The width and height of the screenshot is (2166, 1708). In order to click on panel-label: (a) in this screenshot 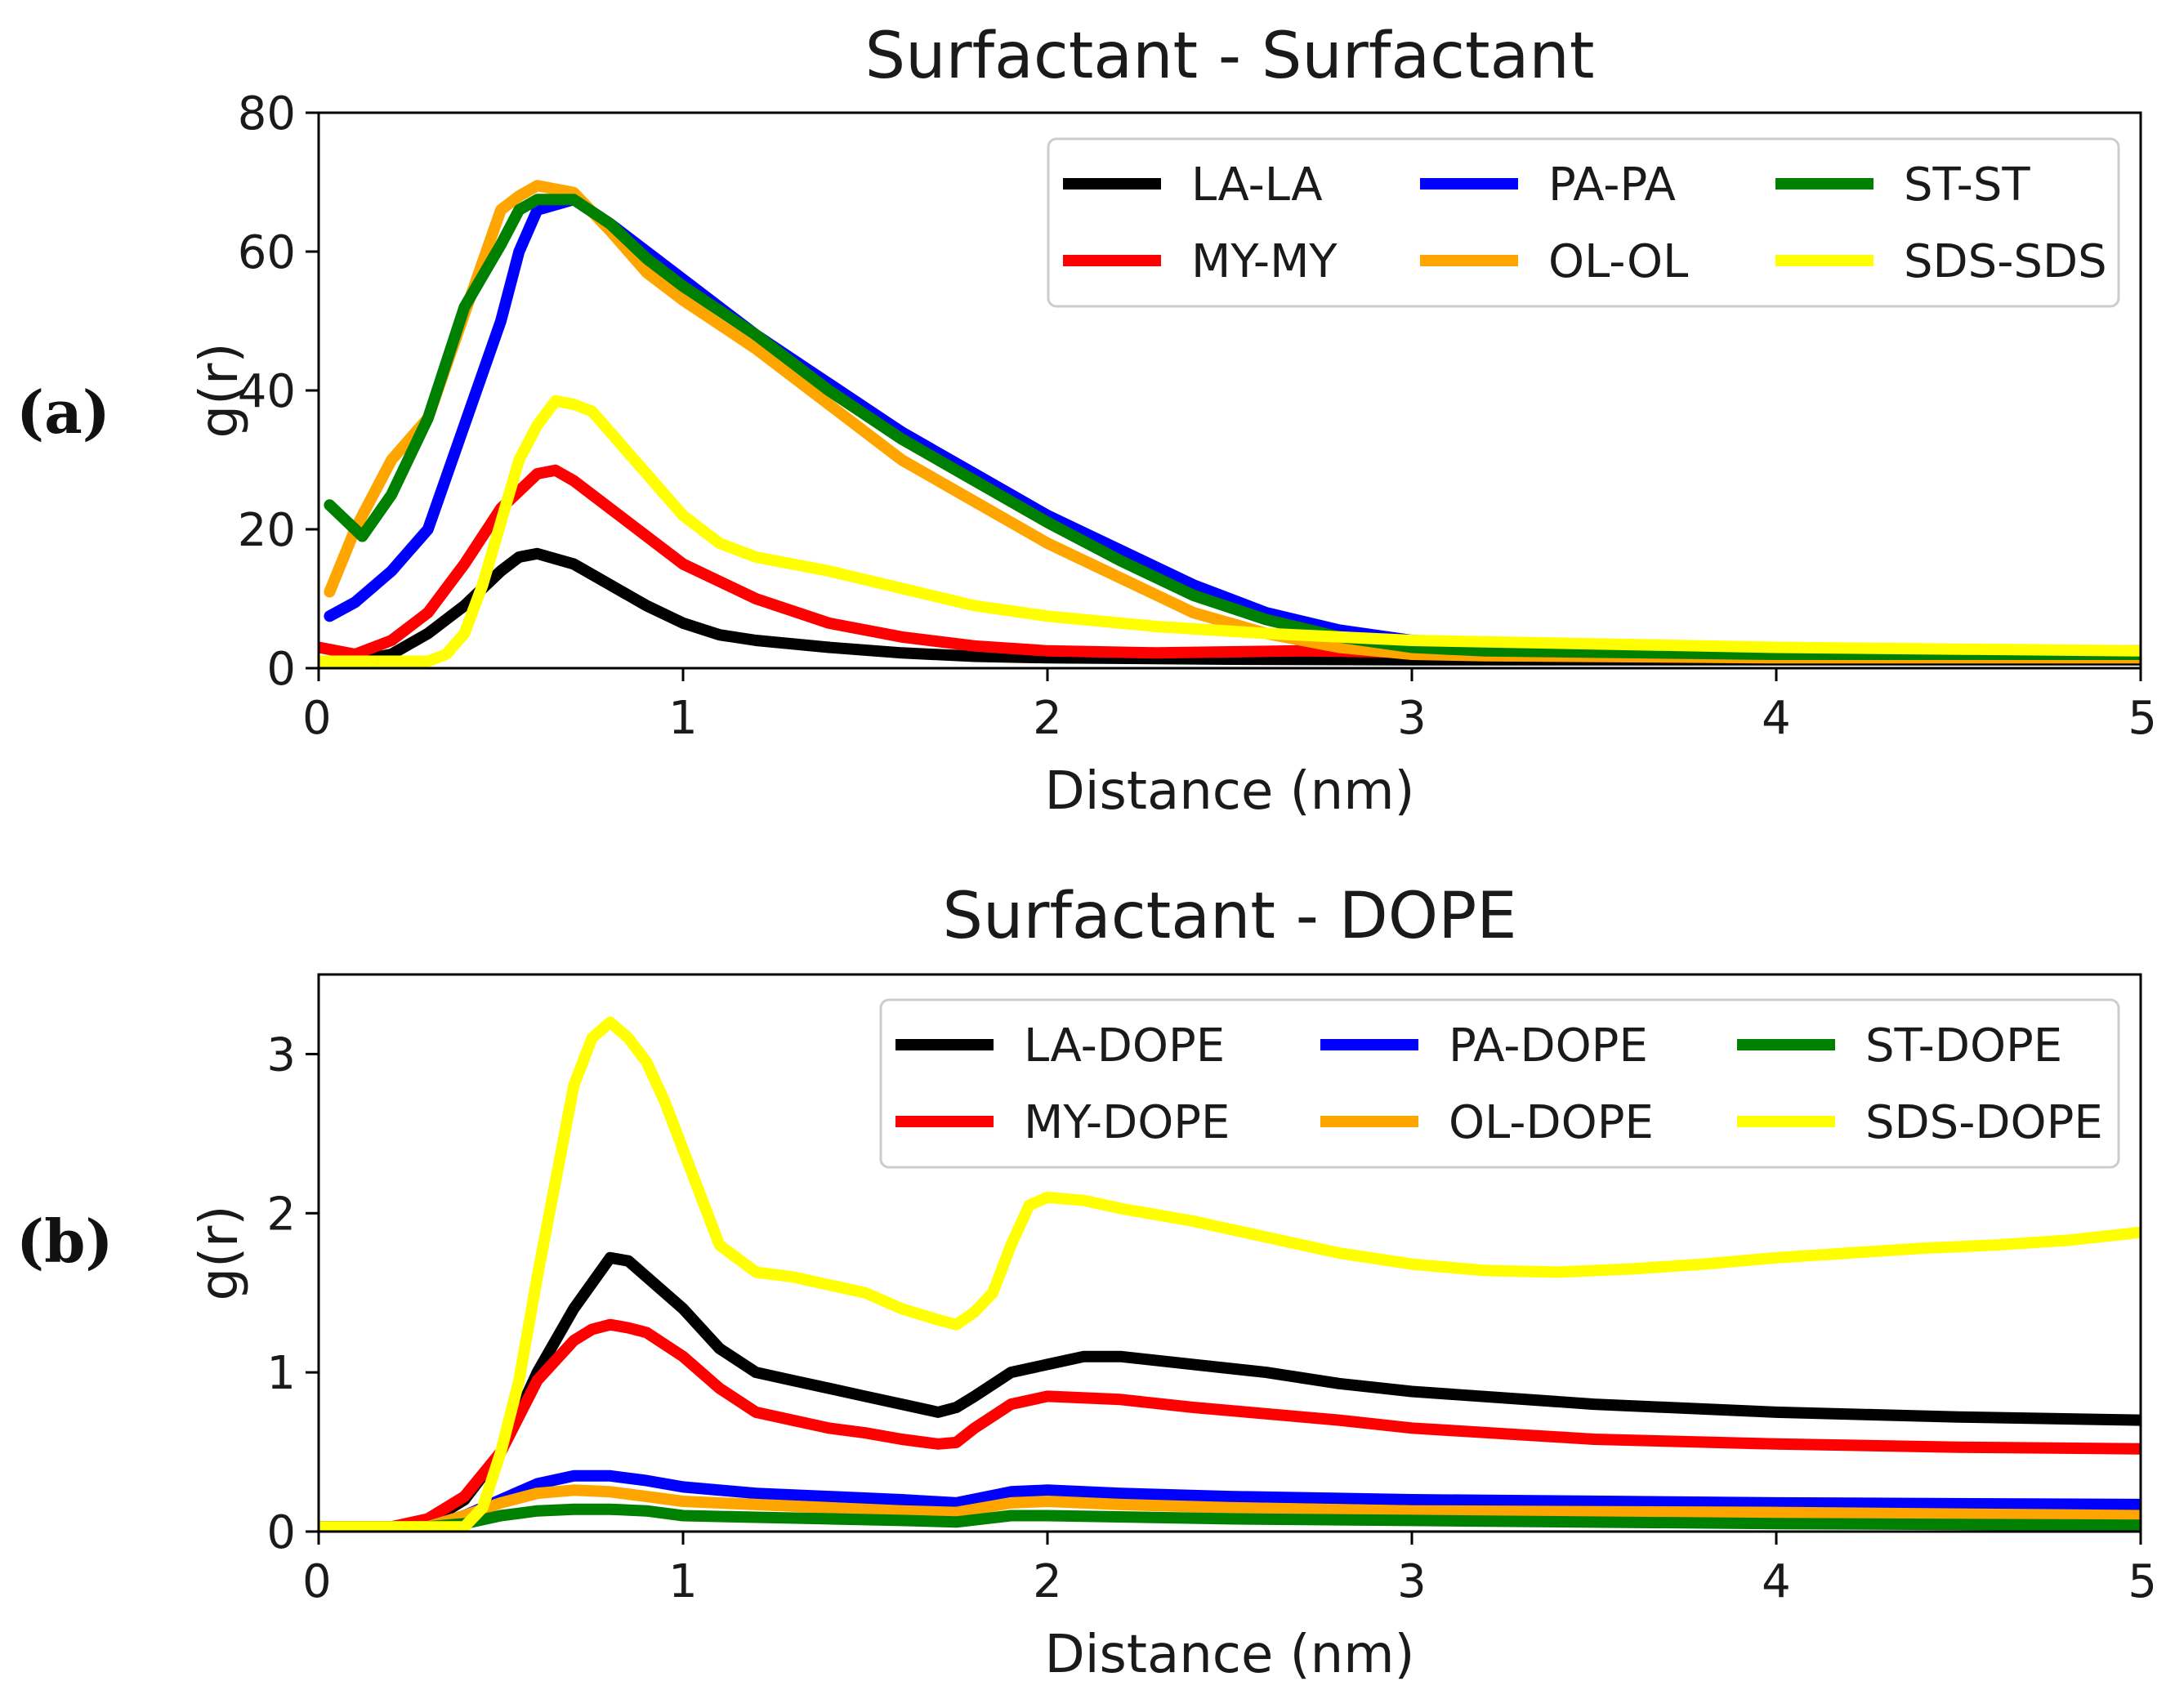, I will do `click(63, 412)`.